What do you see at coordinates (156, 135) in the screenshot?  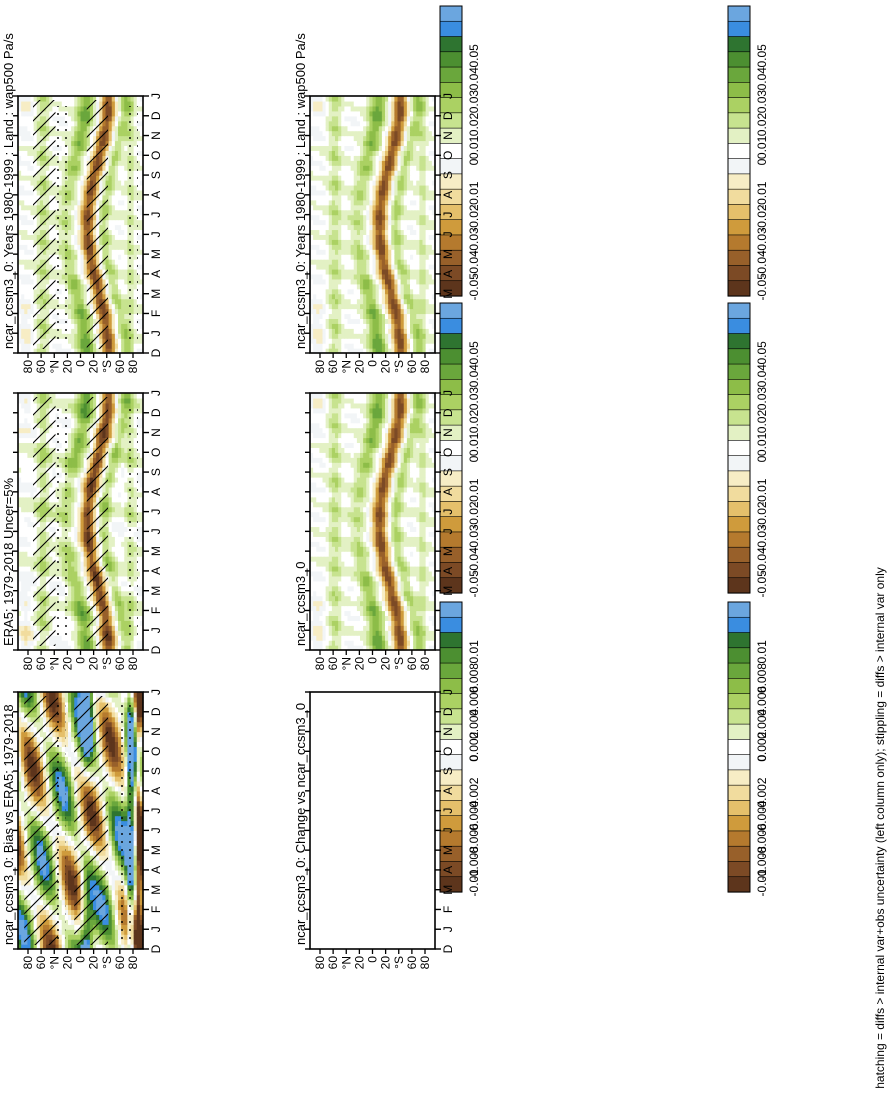 I see `x-tick-label: N` at bounding box center [156, 135].